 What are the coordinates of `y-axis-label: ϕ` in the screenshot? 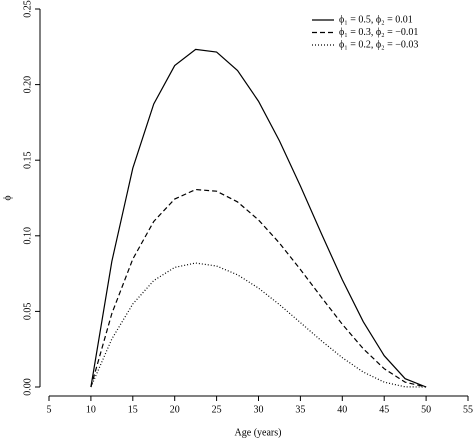 It's located at (7, 197).